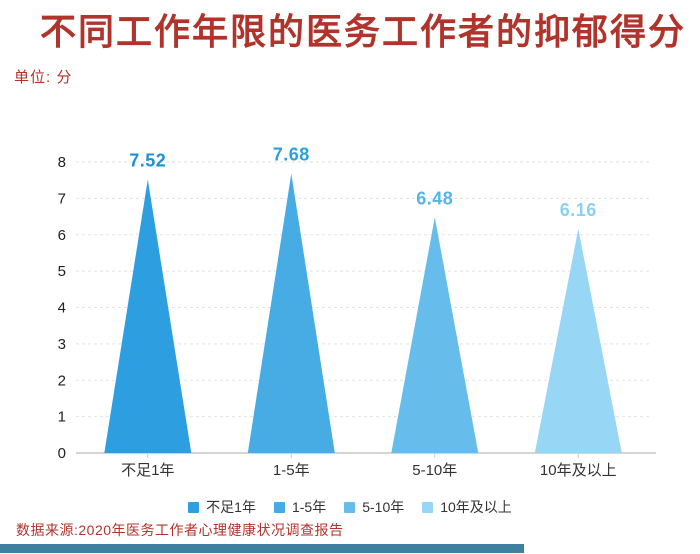 The height and width of the screenshot is (554, 700). I want to click on y-axis-label: 4, so click(62, 308).